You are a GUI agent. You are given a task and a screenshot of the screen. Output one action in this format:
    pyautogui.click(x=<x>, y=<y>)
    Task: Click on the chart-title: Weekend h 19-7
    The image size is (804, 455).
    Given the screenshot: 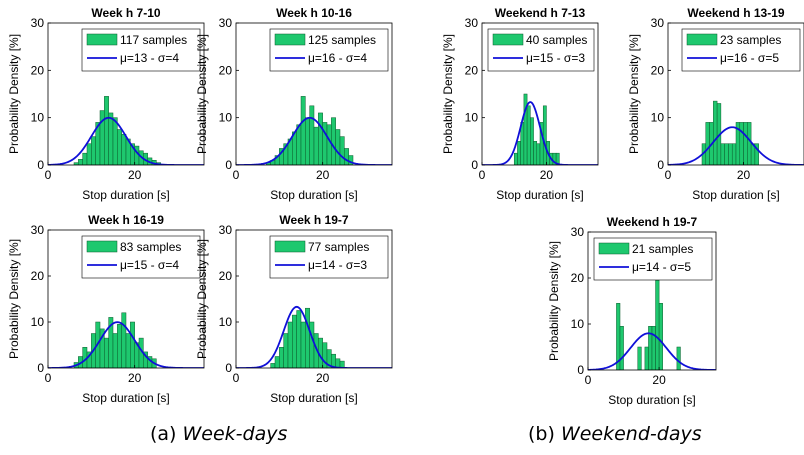 What is the action you would take?
    pyautogui.click(x=652, y=222)
    